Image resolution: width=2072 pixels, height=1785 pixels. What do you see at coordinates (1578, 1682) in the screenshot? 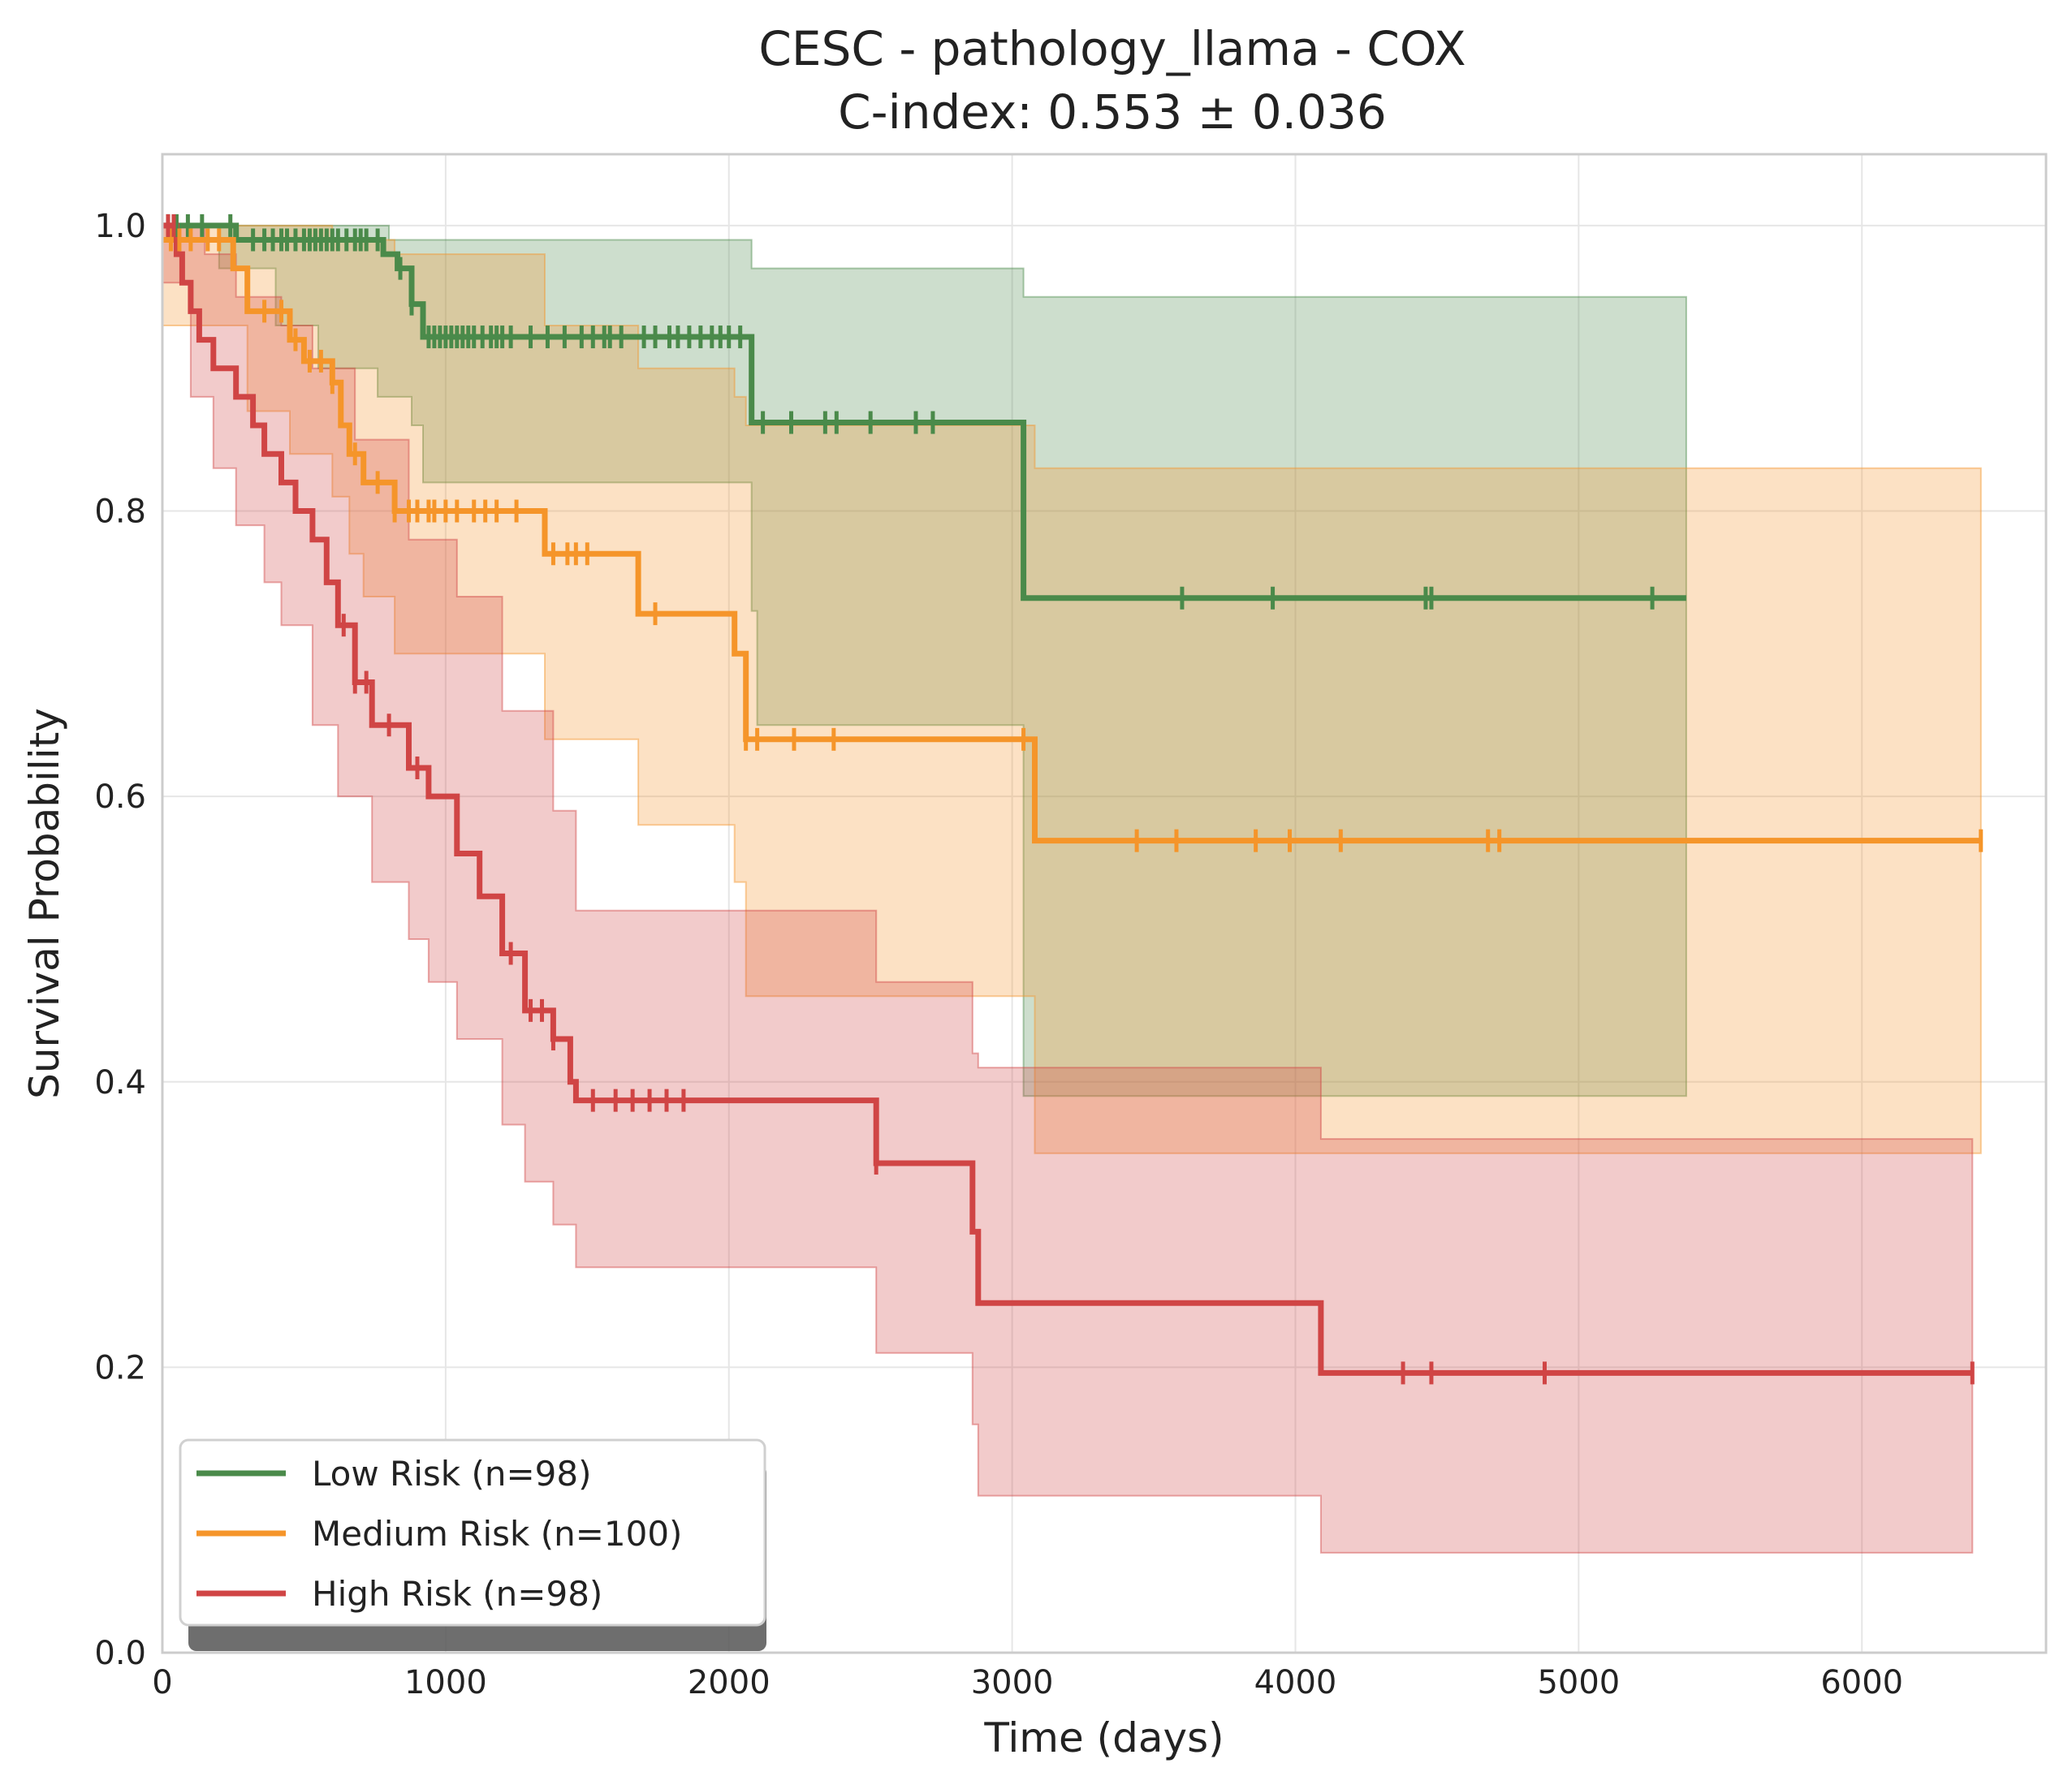
I see `x-tick-label: 5000` at bounding box center [1578, 1682].